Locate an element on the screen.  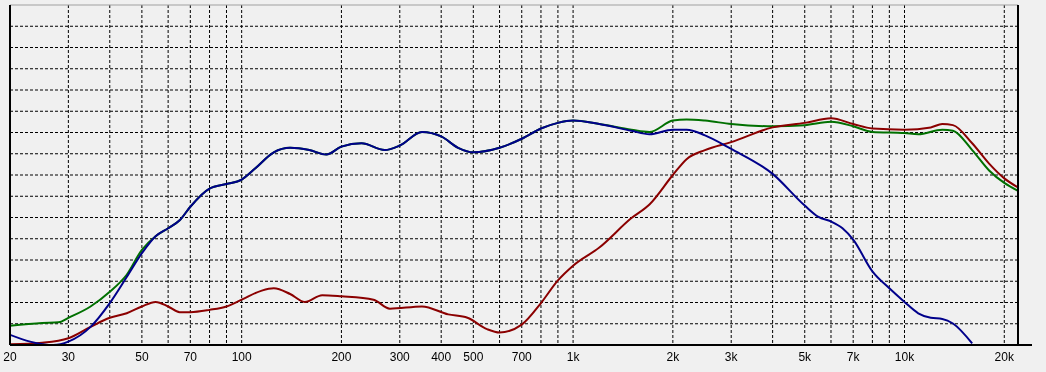
x-tick-label: 20 is located at coordinates (10, 357).